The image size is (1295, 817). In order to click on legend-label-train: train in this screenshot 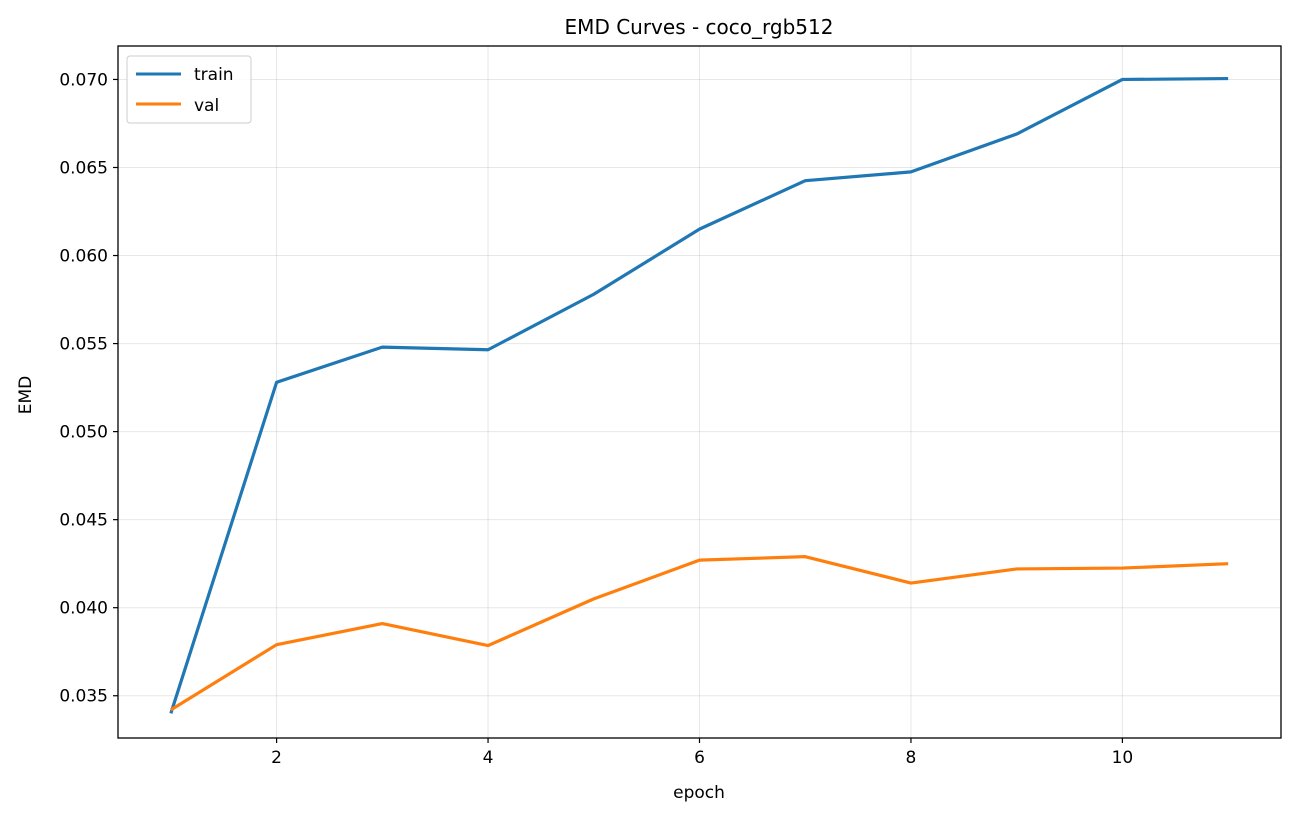, I will do `click(214, 75)`.